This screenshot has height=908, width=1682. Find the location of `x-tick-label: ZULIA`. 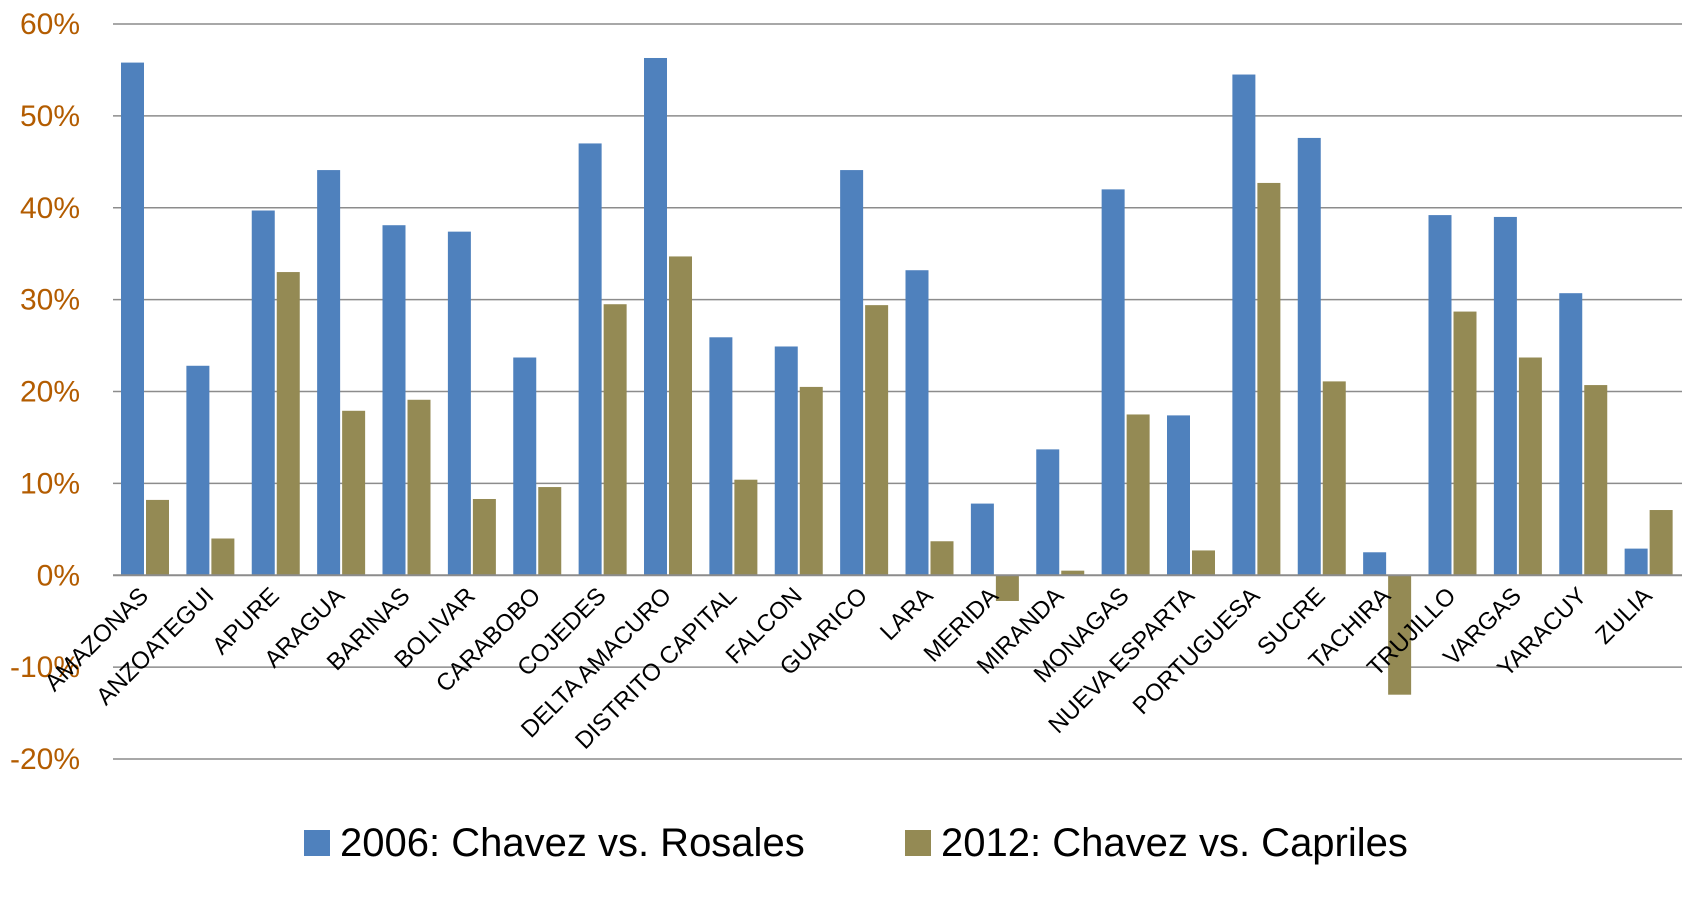

x-tick-label: ZULIA is located at coordinates (1623, 615).